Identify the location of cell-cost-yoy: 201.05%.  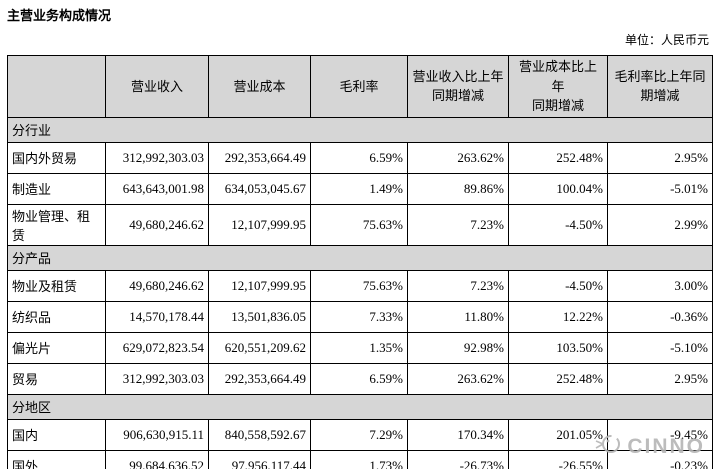
(558, 434).